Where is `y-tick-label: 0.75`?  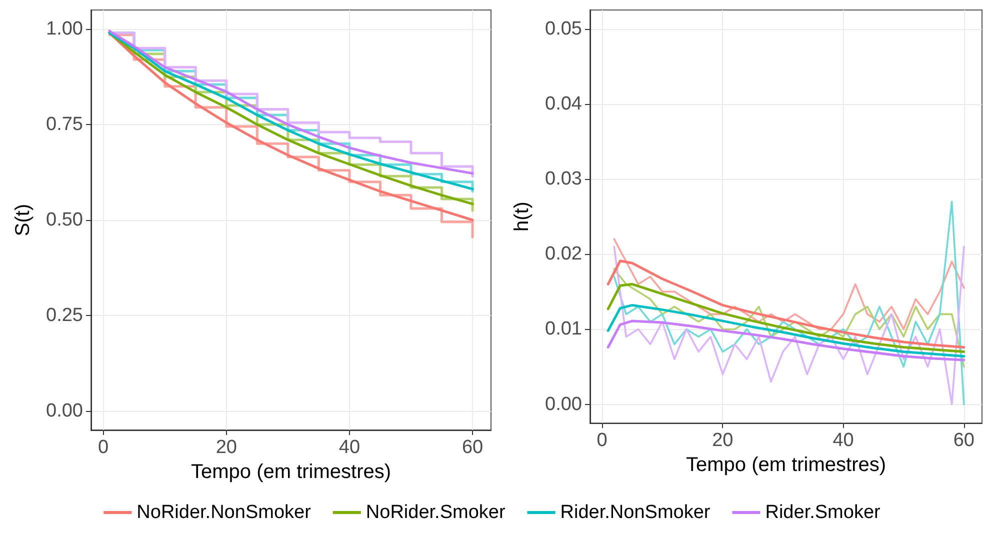
y-tick-label: 0.75 is located at coordinates (64, 125).